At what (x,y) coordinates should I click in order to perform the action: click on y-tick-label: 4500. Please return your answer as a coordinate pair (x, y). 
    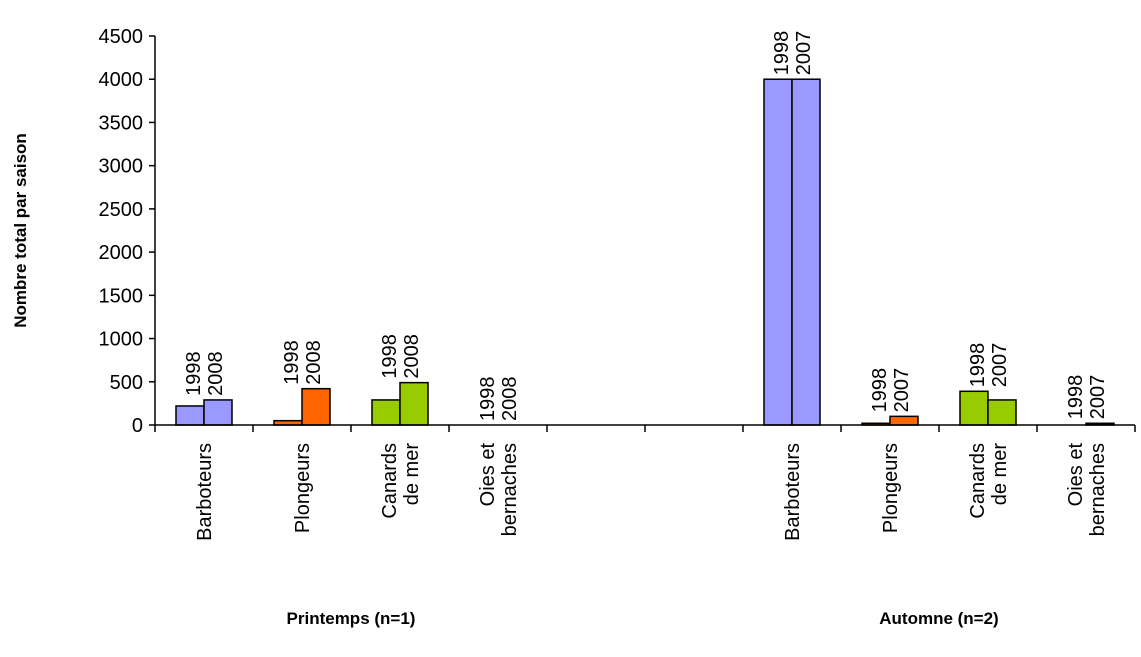
    Looking at the image, I should click on (121, 37).